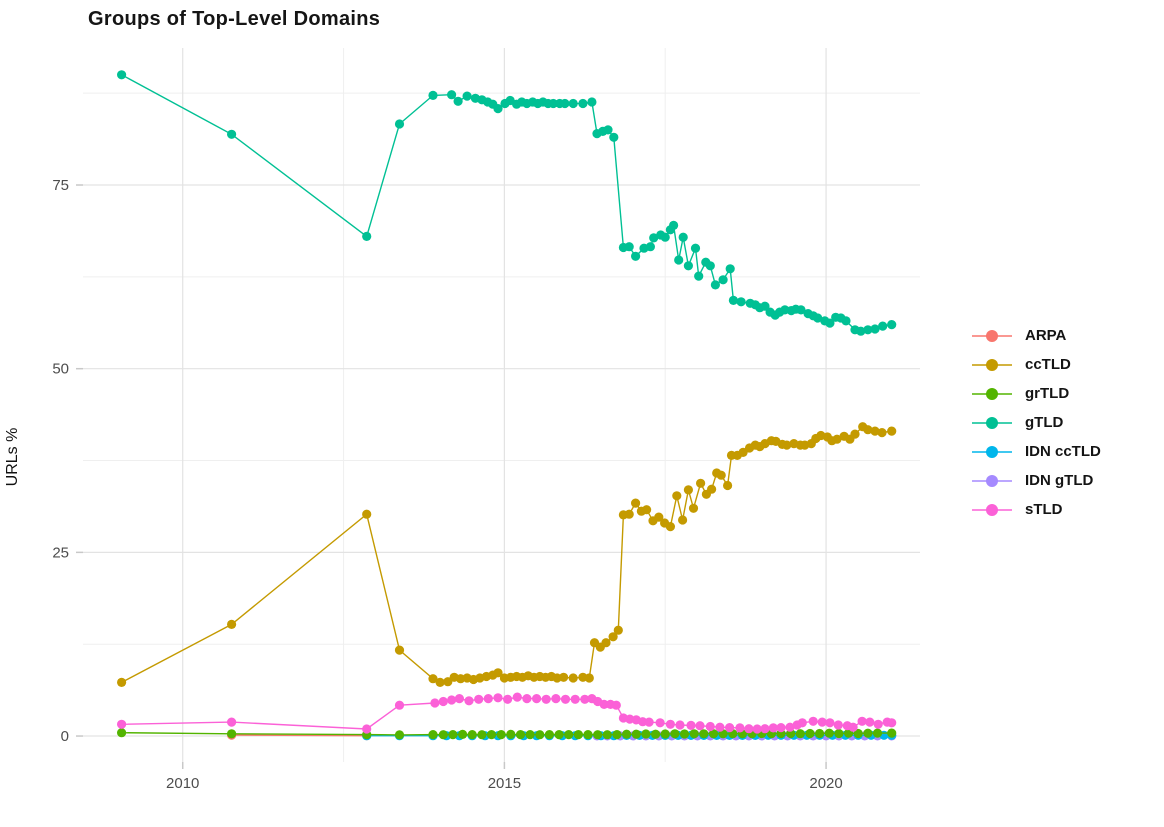 The image size is (1164, 827). I want to click on series-line, so click(506, 734).